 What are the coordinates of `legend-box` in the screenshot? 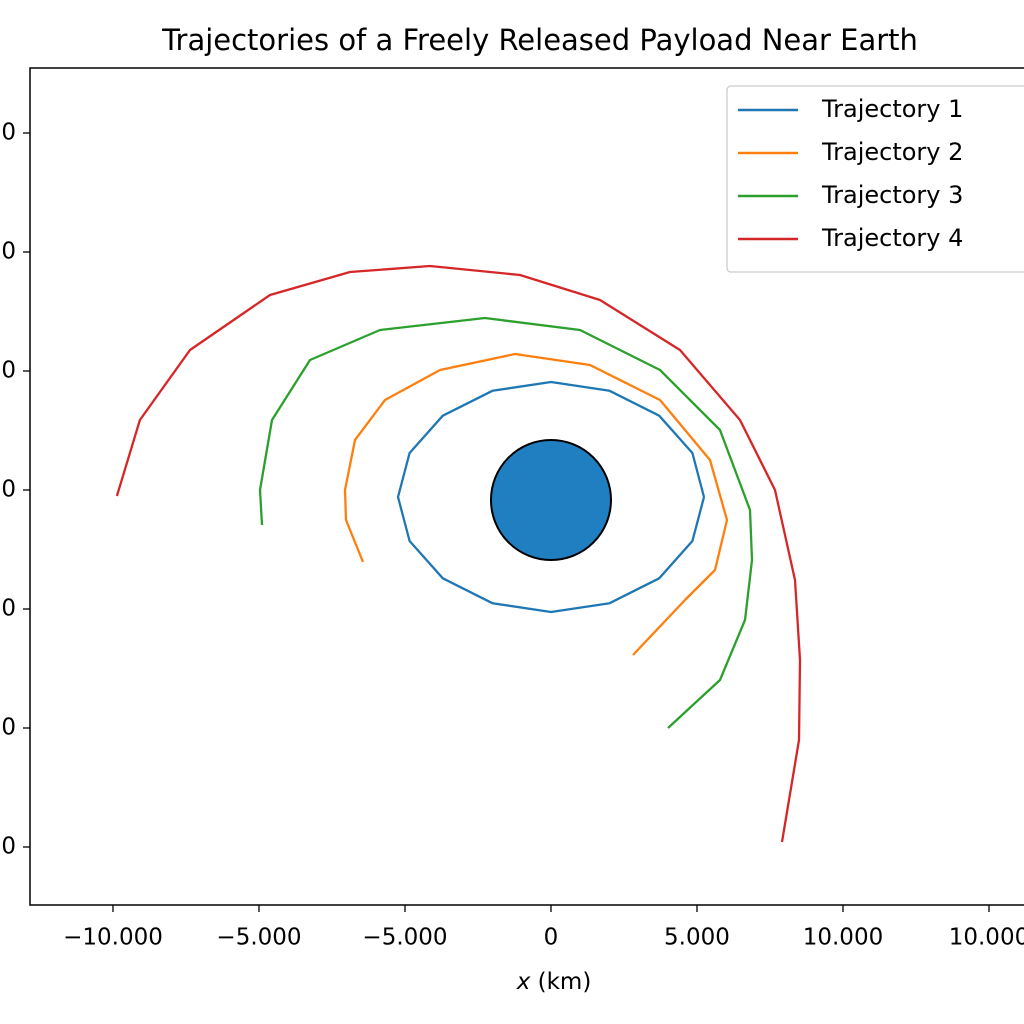 It's located at (875, 179).